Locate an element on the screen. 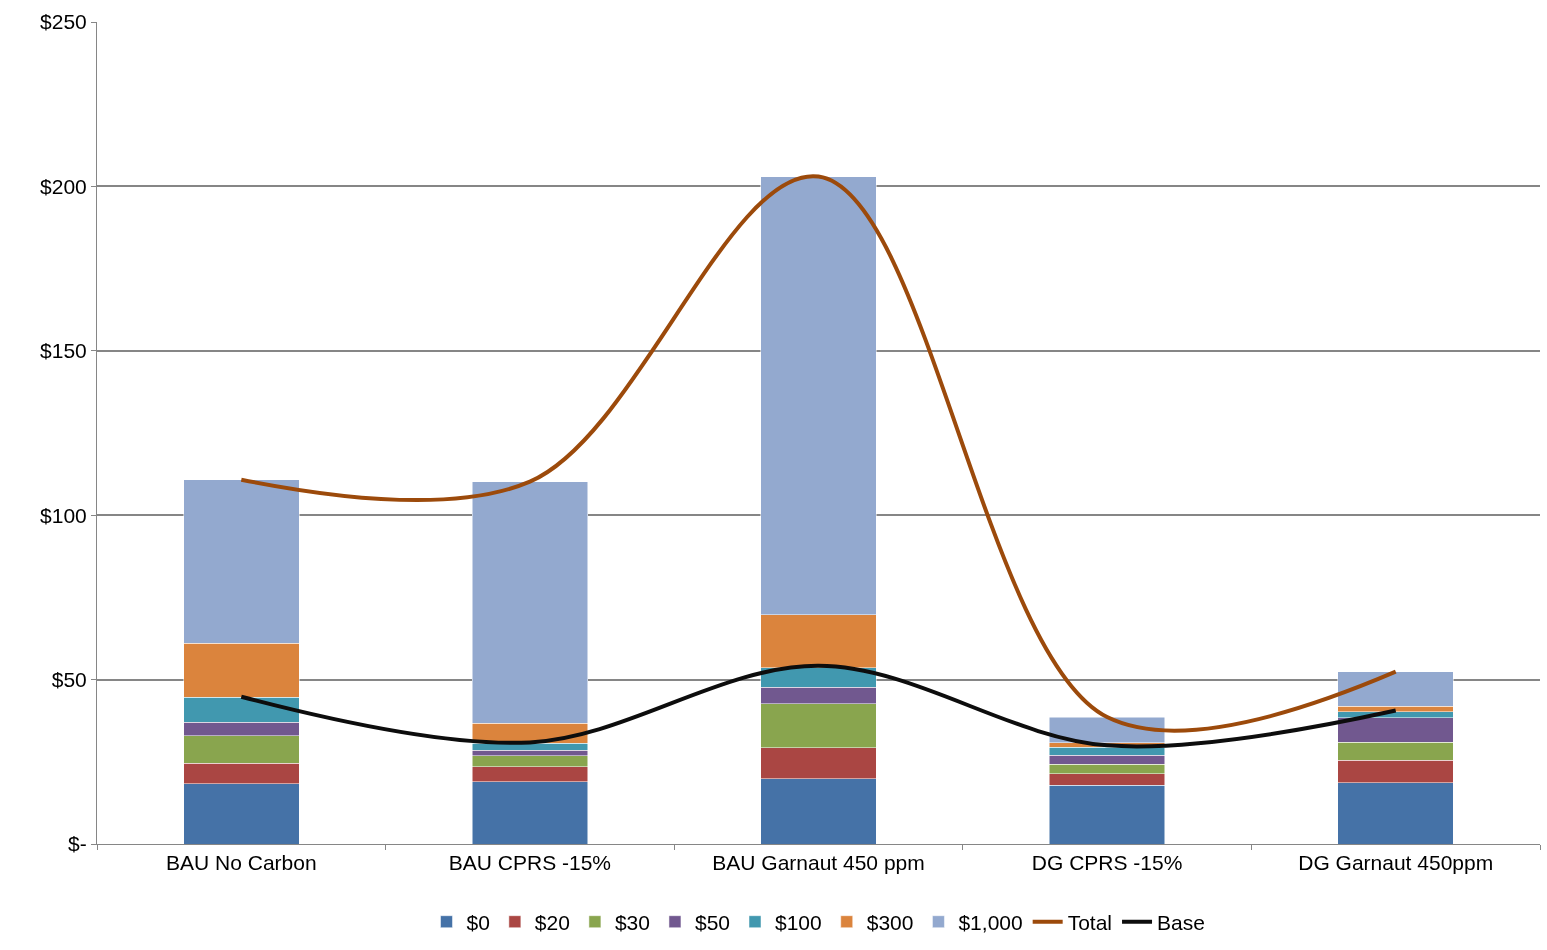 This screenshot has height=950, width=1547. legend-label: $300 is located at coordinates (890, 922).